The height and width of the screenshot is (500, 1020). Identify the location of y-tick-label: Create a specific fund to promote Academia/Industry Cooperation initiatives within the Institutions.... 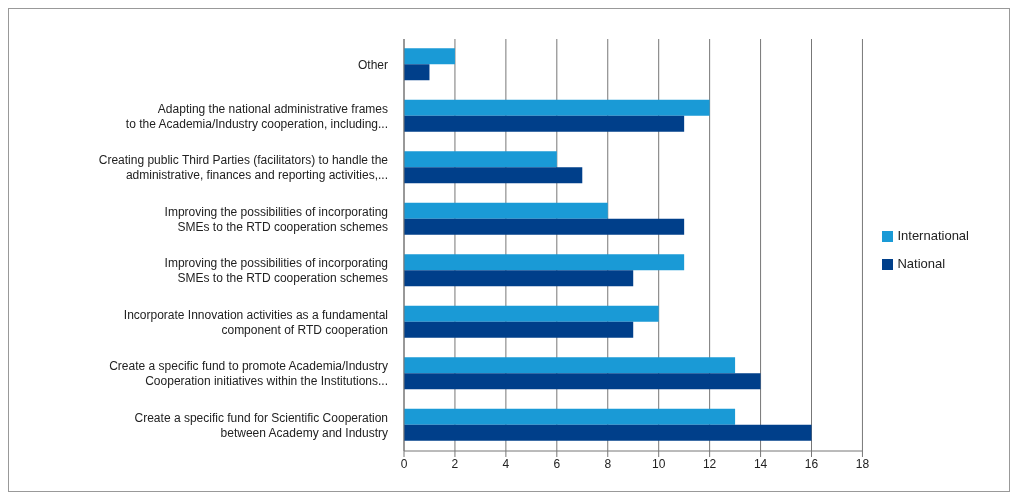
(248, 374).